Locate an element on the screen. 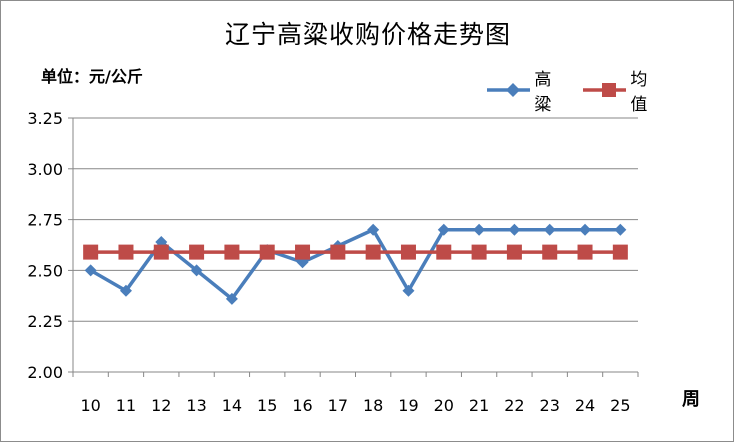  y-tick-label: 2.25 is located at coordinates (45, 321).